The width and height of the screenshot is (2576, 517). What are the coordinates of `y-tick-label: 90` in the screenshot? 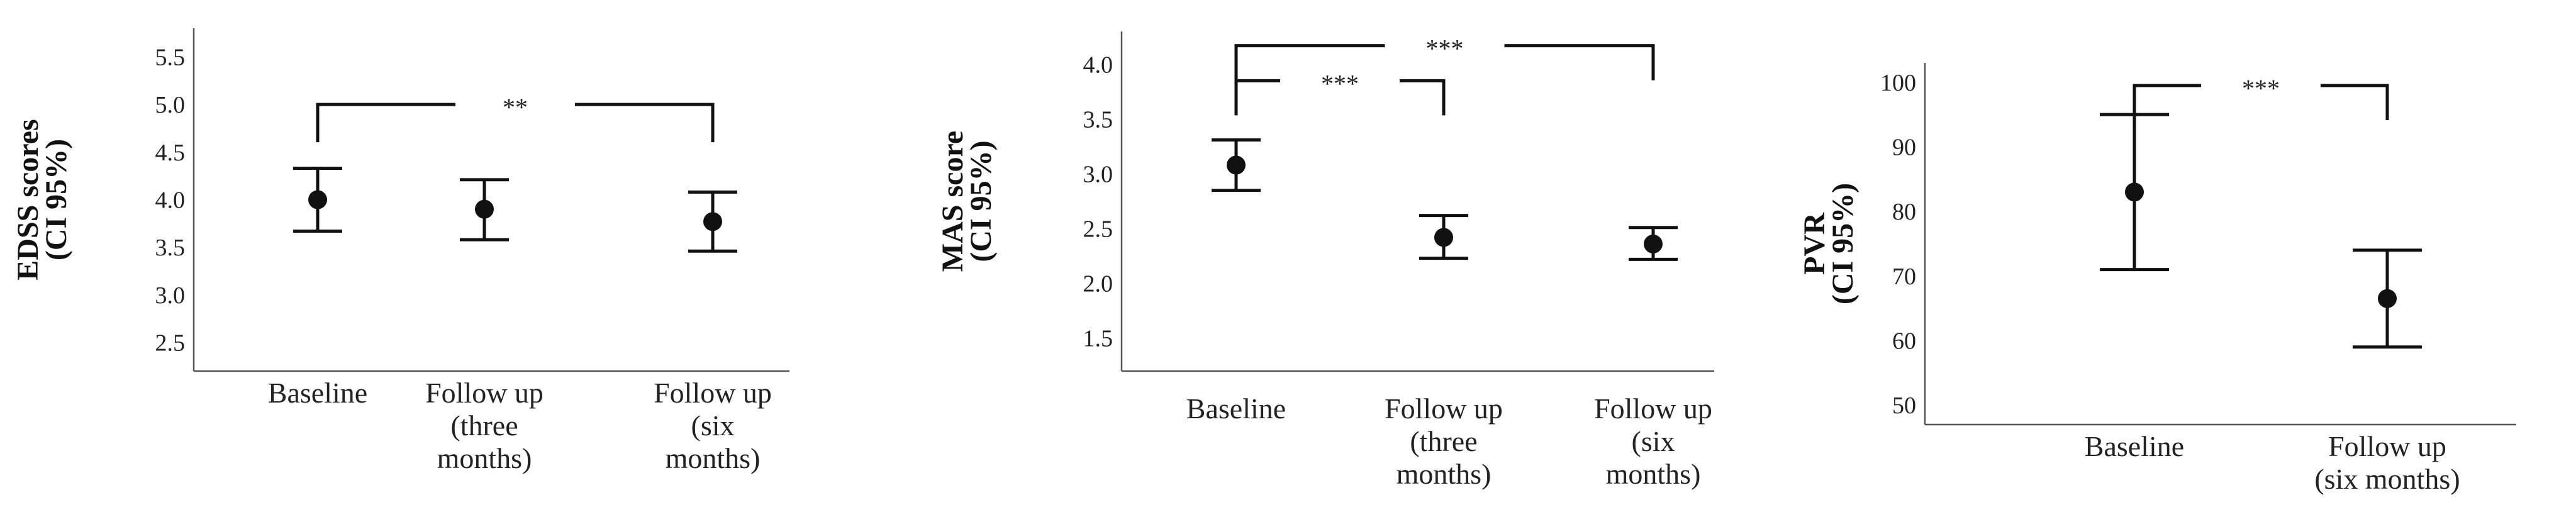 It's located at (1904, 147).